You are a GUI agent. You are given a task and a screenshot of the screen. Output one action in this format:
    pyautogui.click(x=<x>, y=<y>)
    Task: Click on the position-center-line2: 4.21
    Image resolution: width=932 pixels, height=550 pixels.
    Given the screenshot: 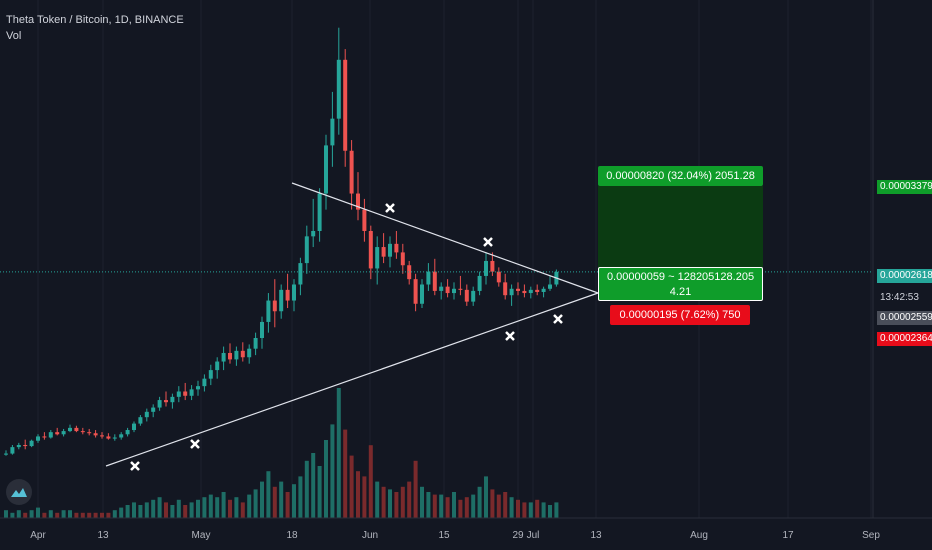 What is the action you would take?
    pyautogui.click(x=680, y=292)
    